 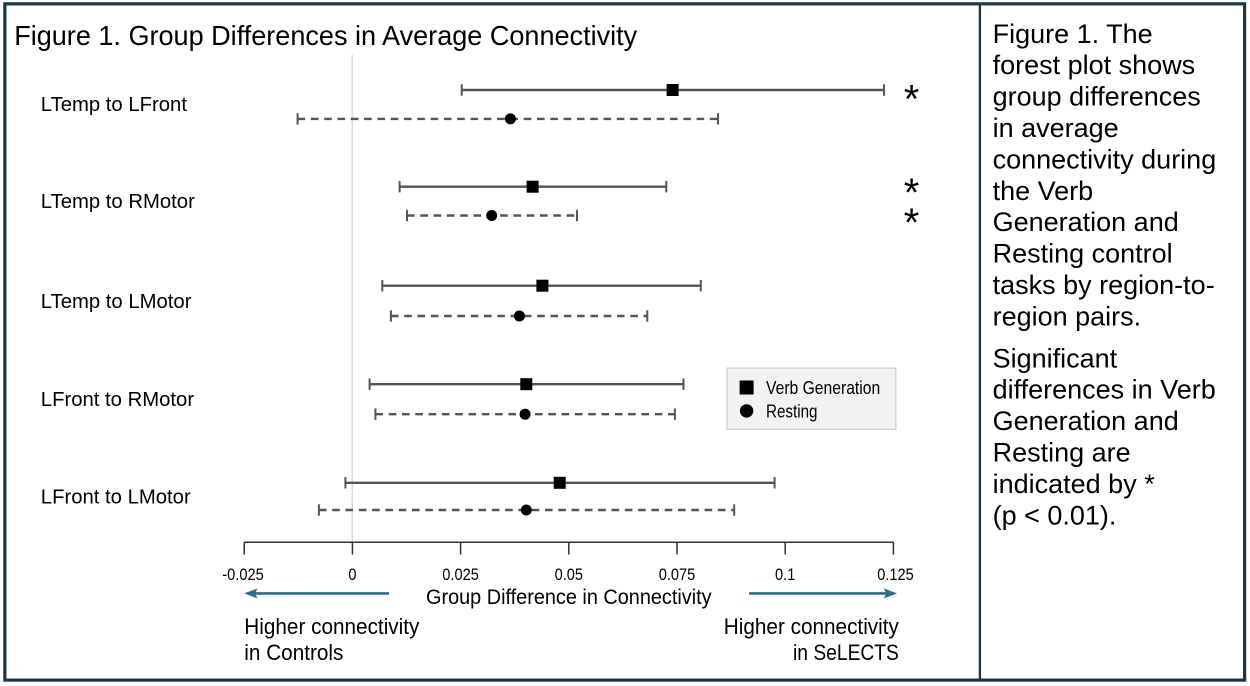 What do you see at coordinates (846, 652) in the screenshot?
I see `svg-text: in SeLECTS` at bounding box center [846, 652].